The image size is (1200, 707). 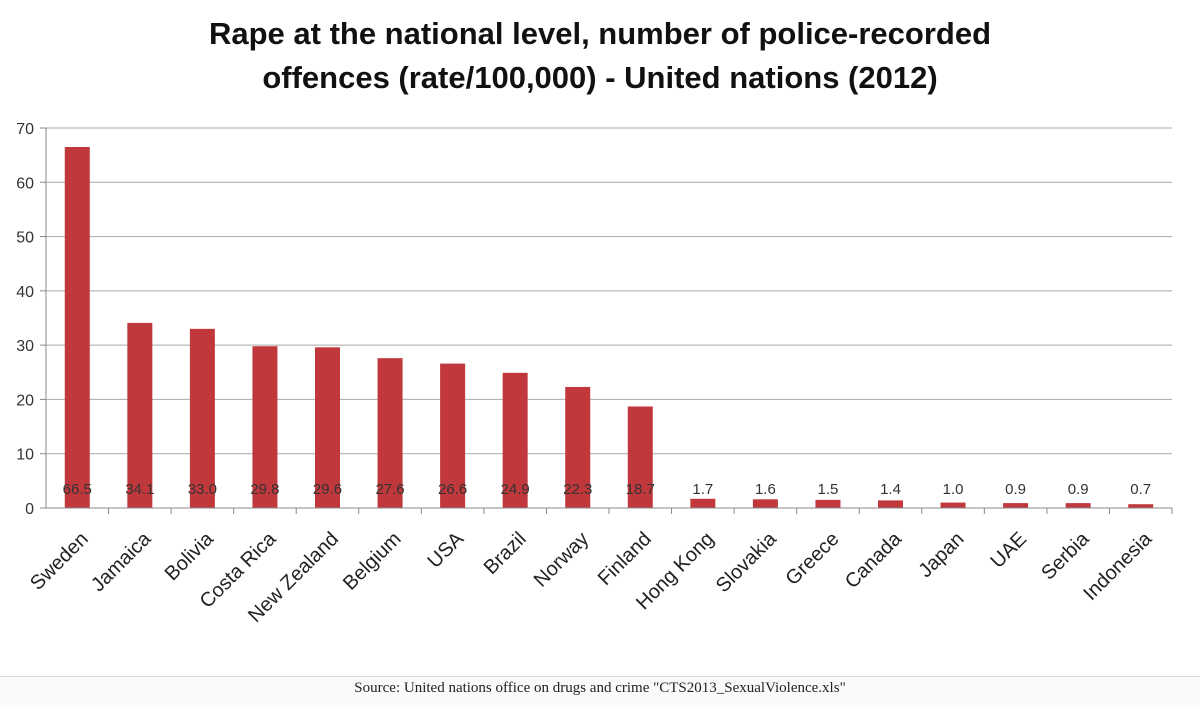 What do you see at coordinates (890, 489) in the screenshot?
I see `data-label: 1.4` at bounding box center [890, 489].